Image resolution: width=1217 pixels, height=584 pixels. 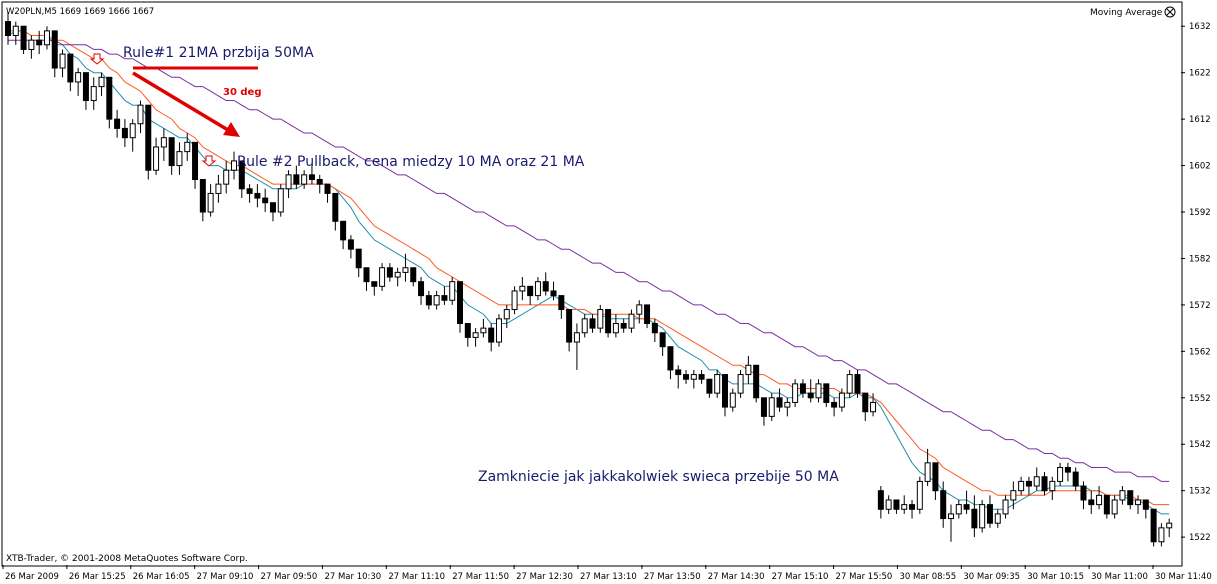 What do you see at coordinates (416, 577) in the screenshot?
I see `x-tick-label: 27 Mar 11:10` at bounding box center [416, 577].